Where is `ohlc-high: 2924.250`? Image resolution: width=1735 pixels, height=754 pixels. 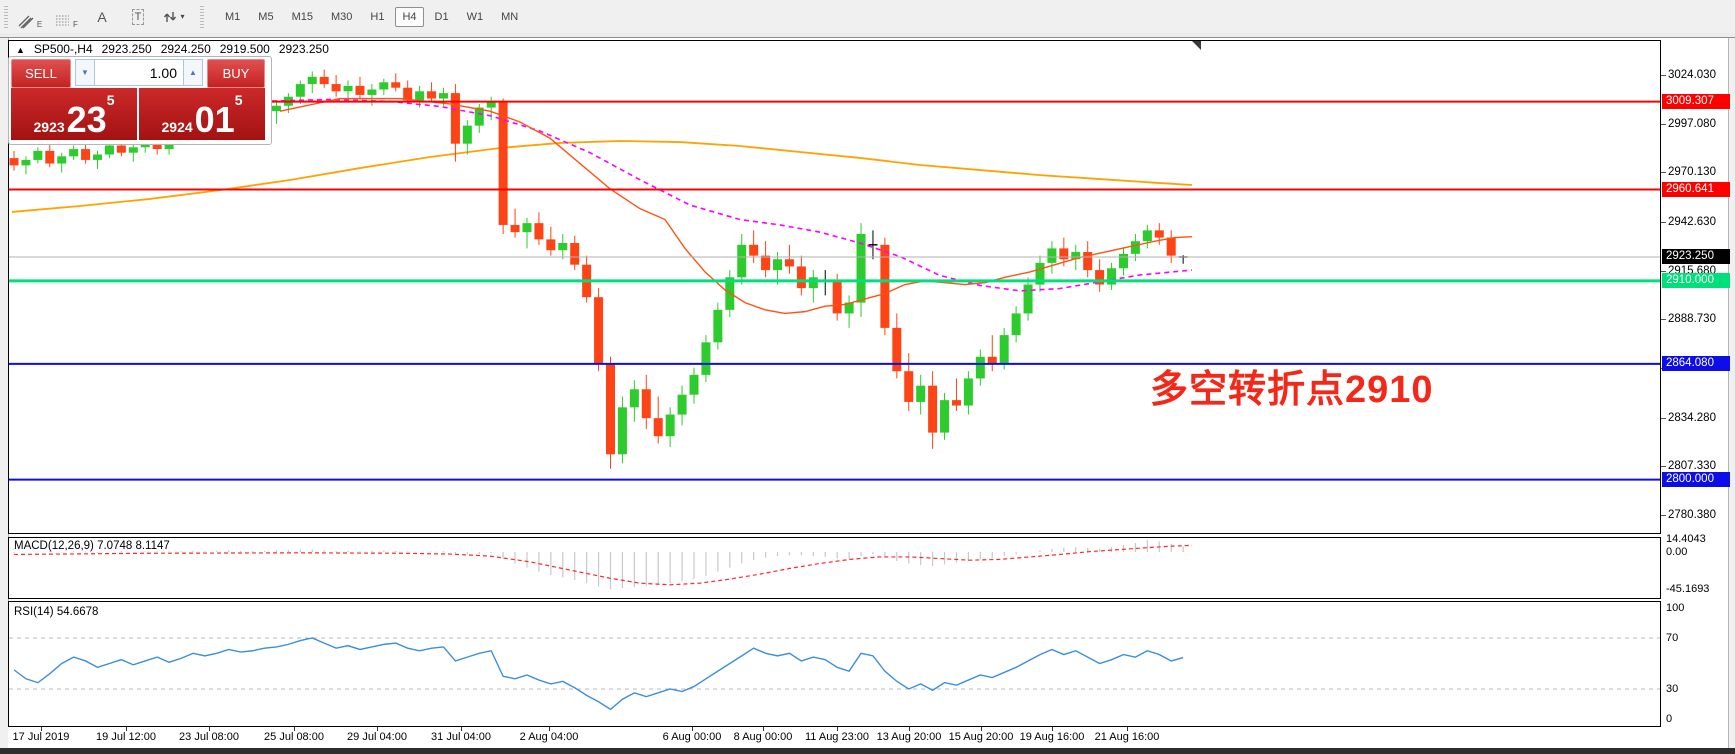 ohlc-high: 2924.250 is located at coordinates (185, 49).